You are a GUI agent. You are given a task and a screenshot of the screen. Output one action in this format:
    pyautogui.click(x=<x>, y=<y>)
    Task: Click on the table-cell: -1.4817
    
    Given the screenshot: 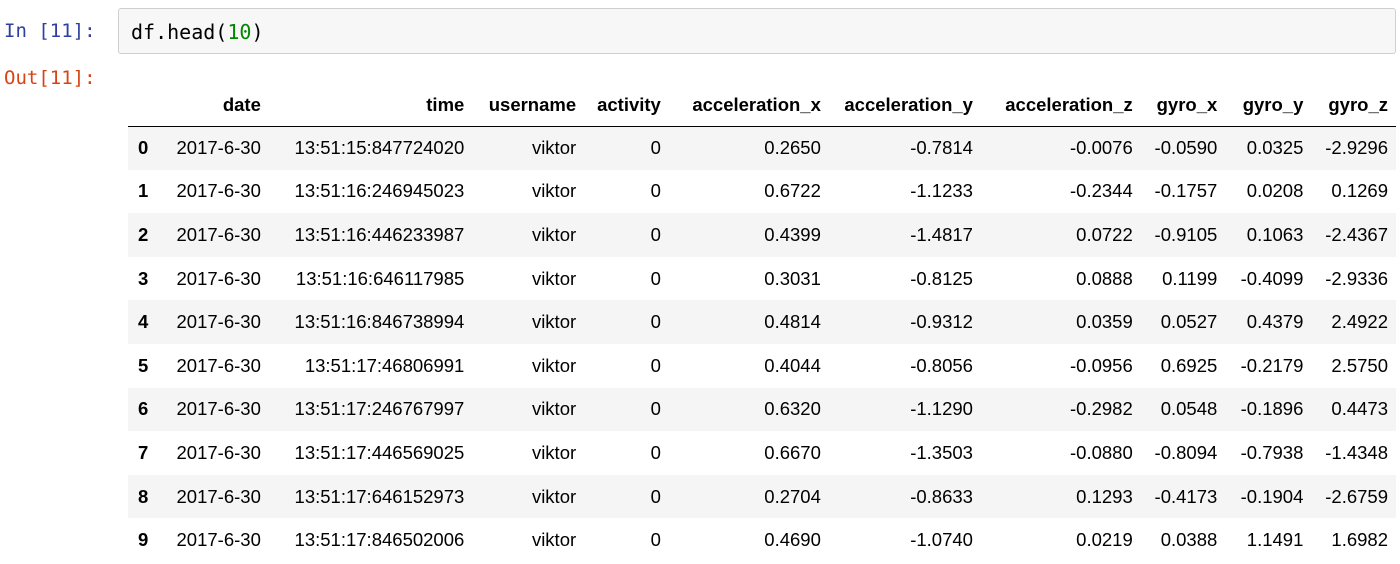 What is the action you would take?
    pyautogui.click(x=941, y=234)
    